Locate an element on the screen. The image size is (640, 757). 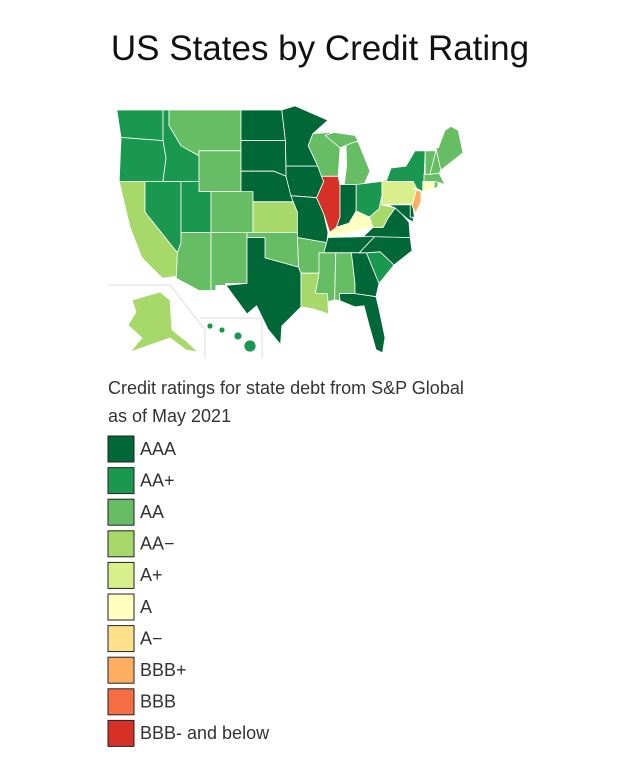
legend-label: AA− is located at coordinates (157, 544).